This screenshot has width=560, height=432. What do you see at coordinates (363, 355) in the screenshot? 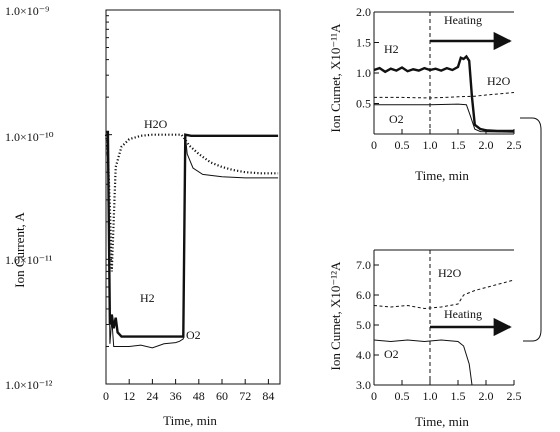
I see `b-y-tick-label: 4.0` at bounding box center [363, 355].